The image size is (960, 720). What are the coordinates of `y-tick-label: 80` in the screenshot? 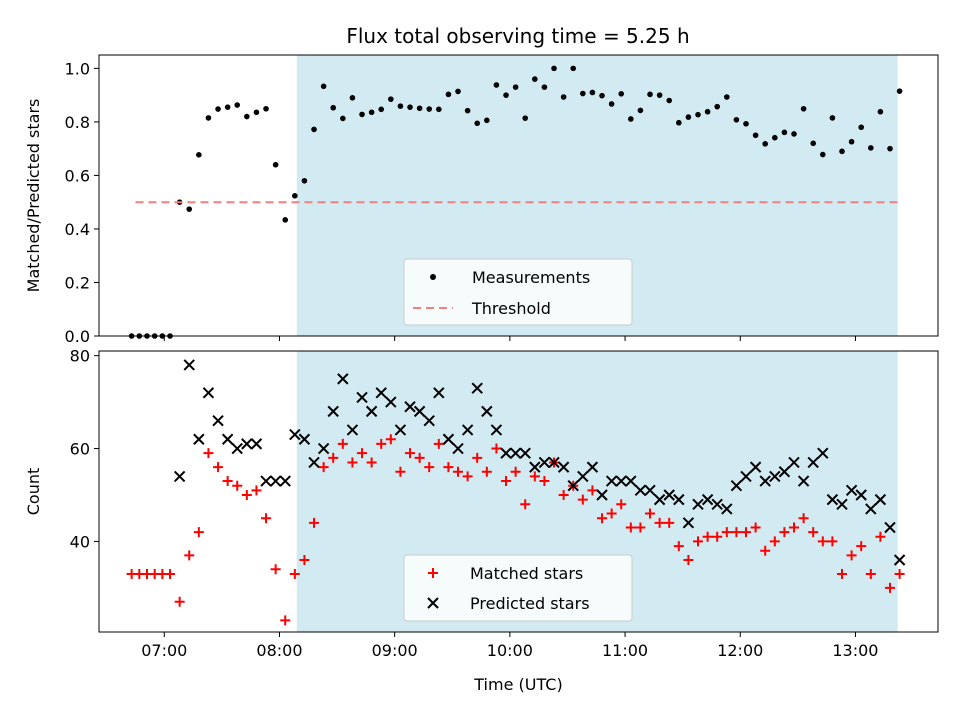 It's located at (80, 356).